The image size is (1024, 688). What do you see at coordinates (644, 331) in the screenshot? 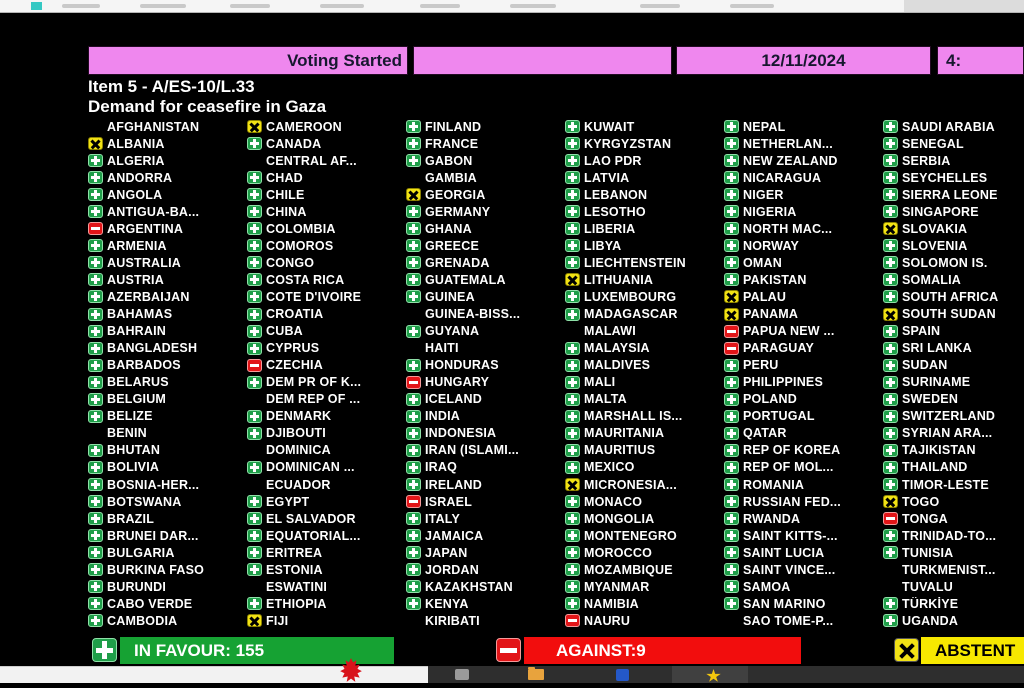
I see `country-row: MALAWI` at bounding box center [644, 331].